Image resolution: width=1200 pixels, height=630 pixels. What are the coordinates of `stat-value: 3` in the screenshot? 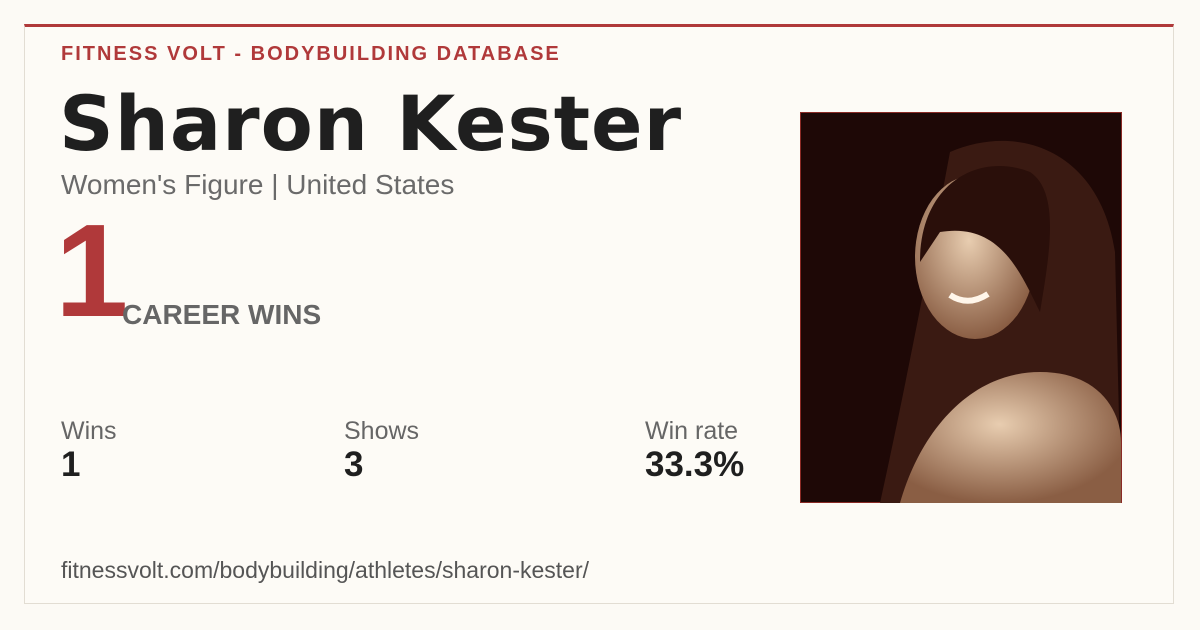 It's located at (354, 464).